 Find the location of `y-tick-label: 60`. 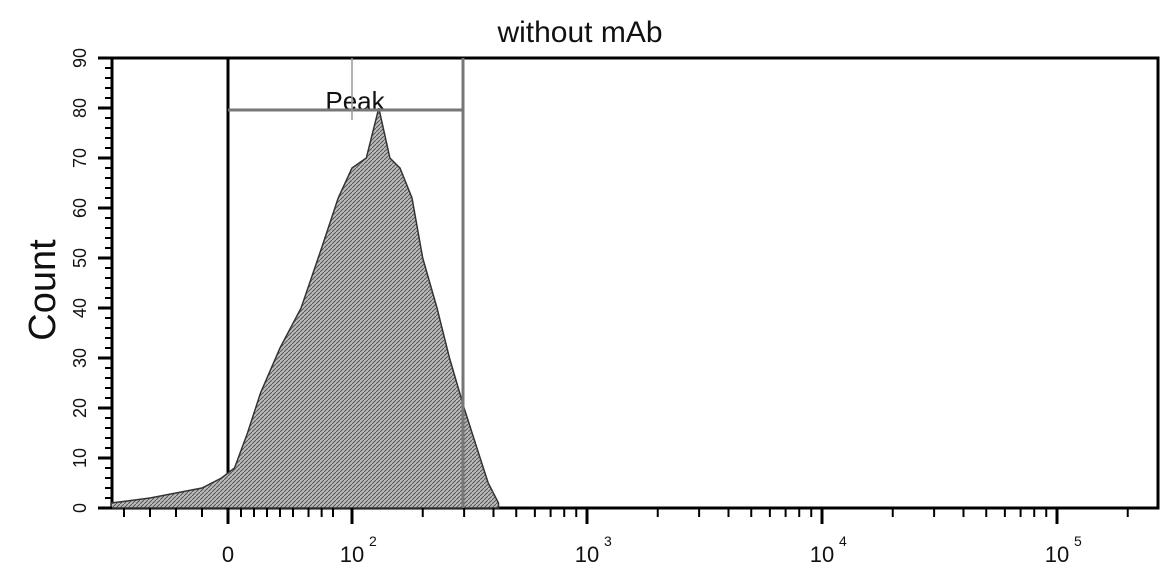

y-tick-label: 60 is located at coordinates (80, 208).